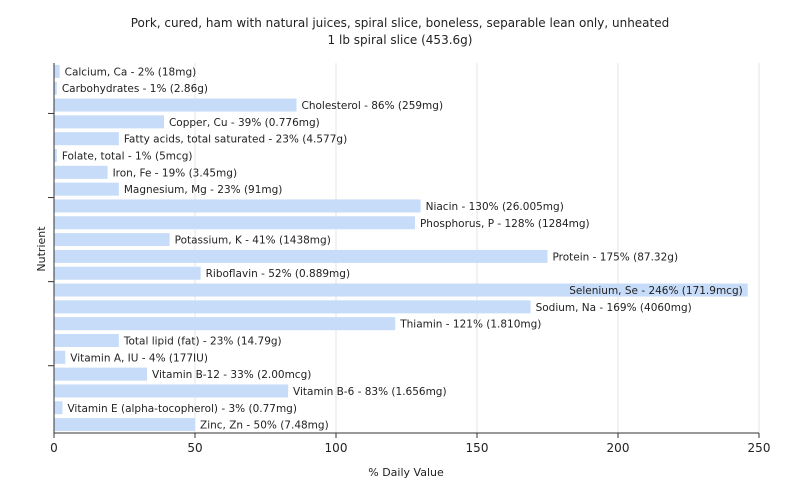 Image resolution: width=800 pixels, height=500 pixels. I want to click on x-axis-title: % Daily Value, so click(406, 472).